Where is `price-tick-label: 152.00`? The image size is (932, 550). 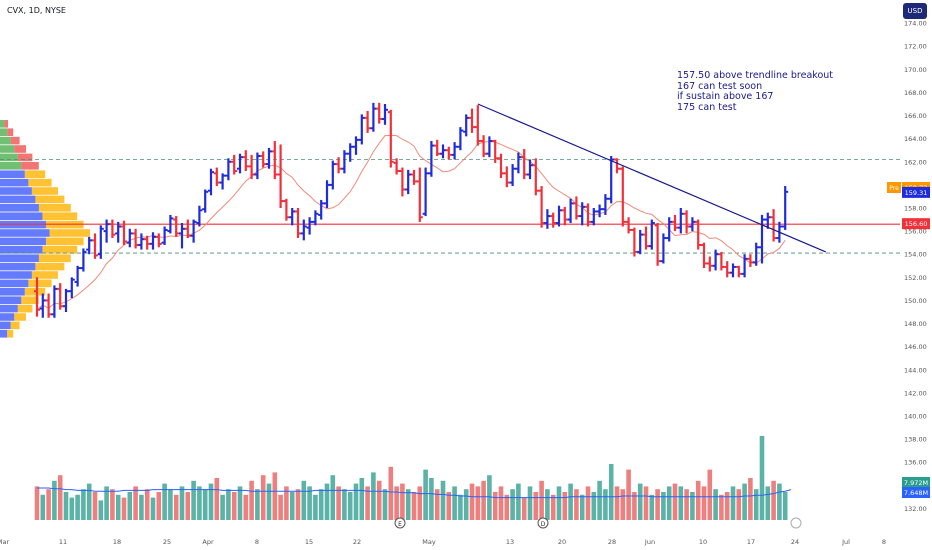 price-tick-label: 152.00 is located at coordinates (915, 278).